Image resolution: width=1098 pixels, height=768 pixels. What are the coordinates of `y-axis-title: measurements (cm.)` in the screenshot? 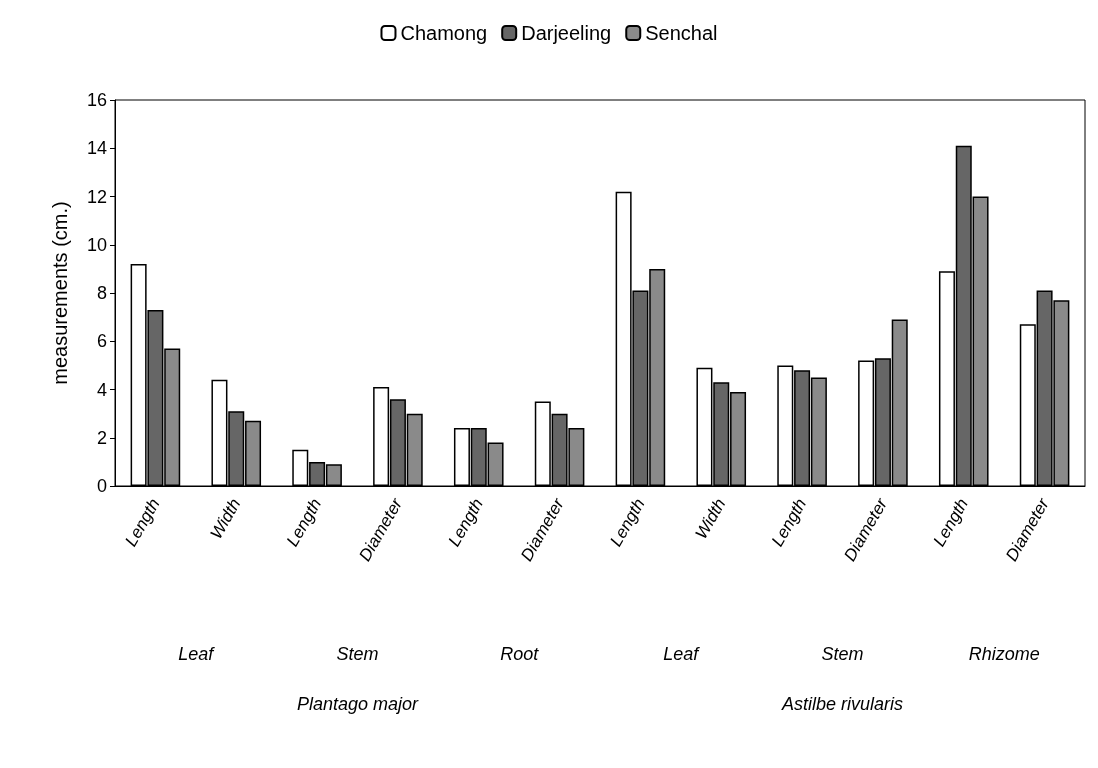 It's located at (60, 293).